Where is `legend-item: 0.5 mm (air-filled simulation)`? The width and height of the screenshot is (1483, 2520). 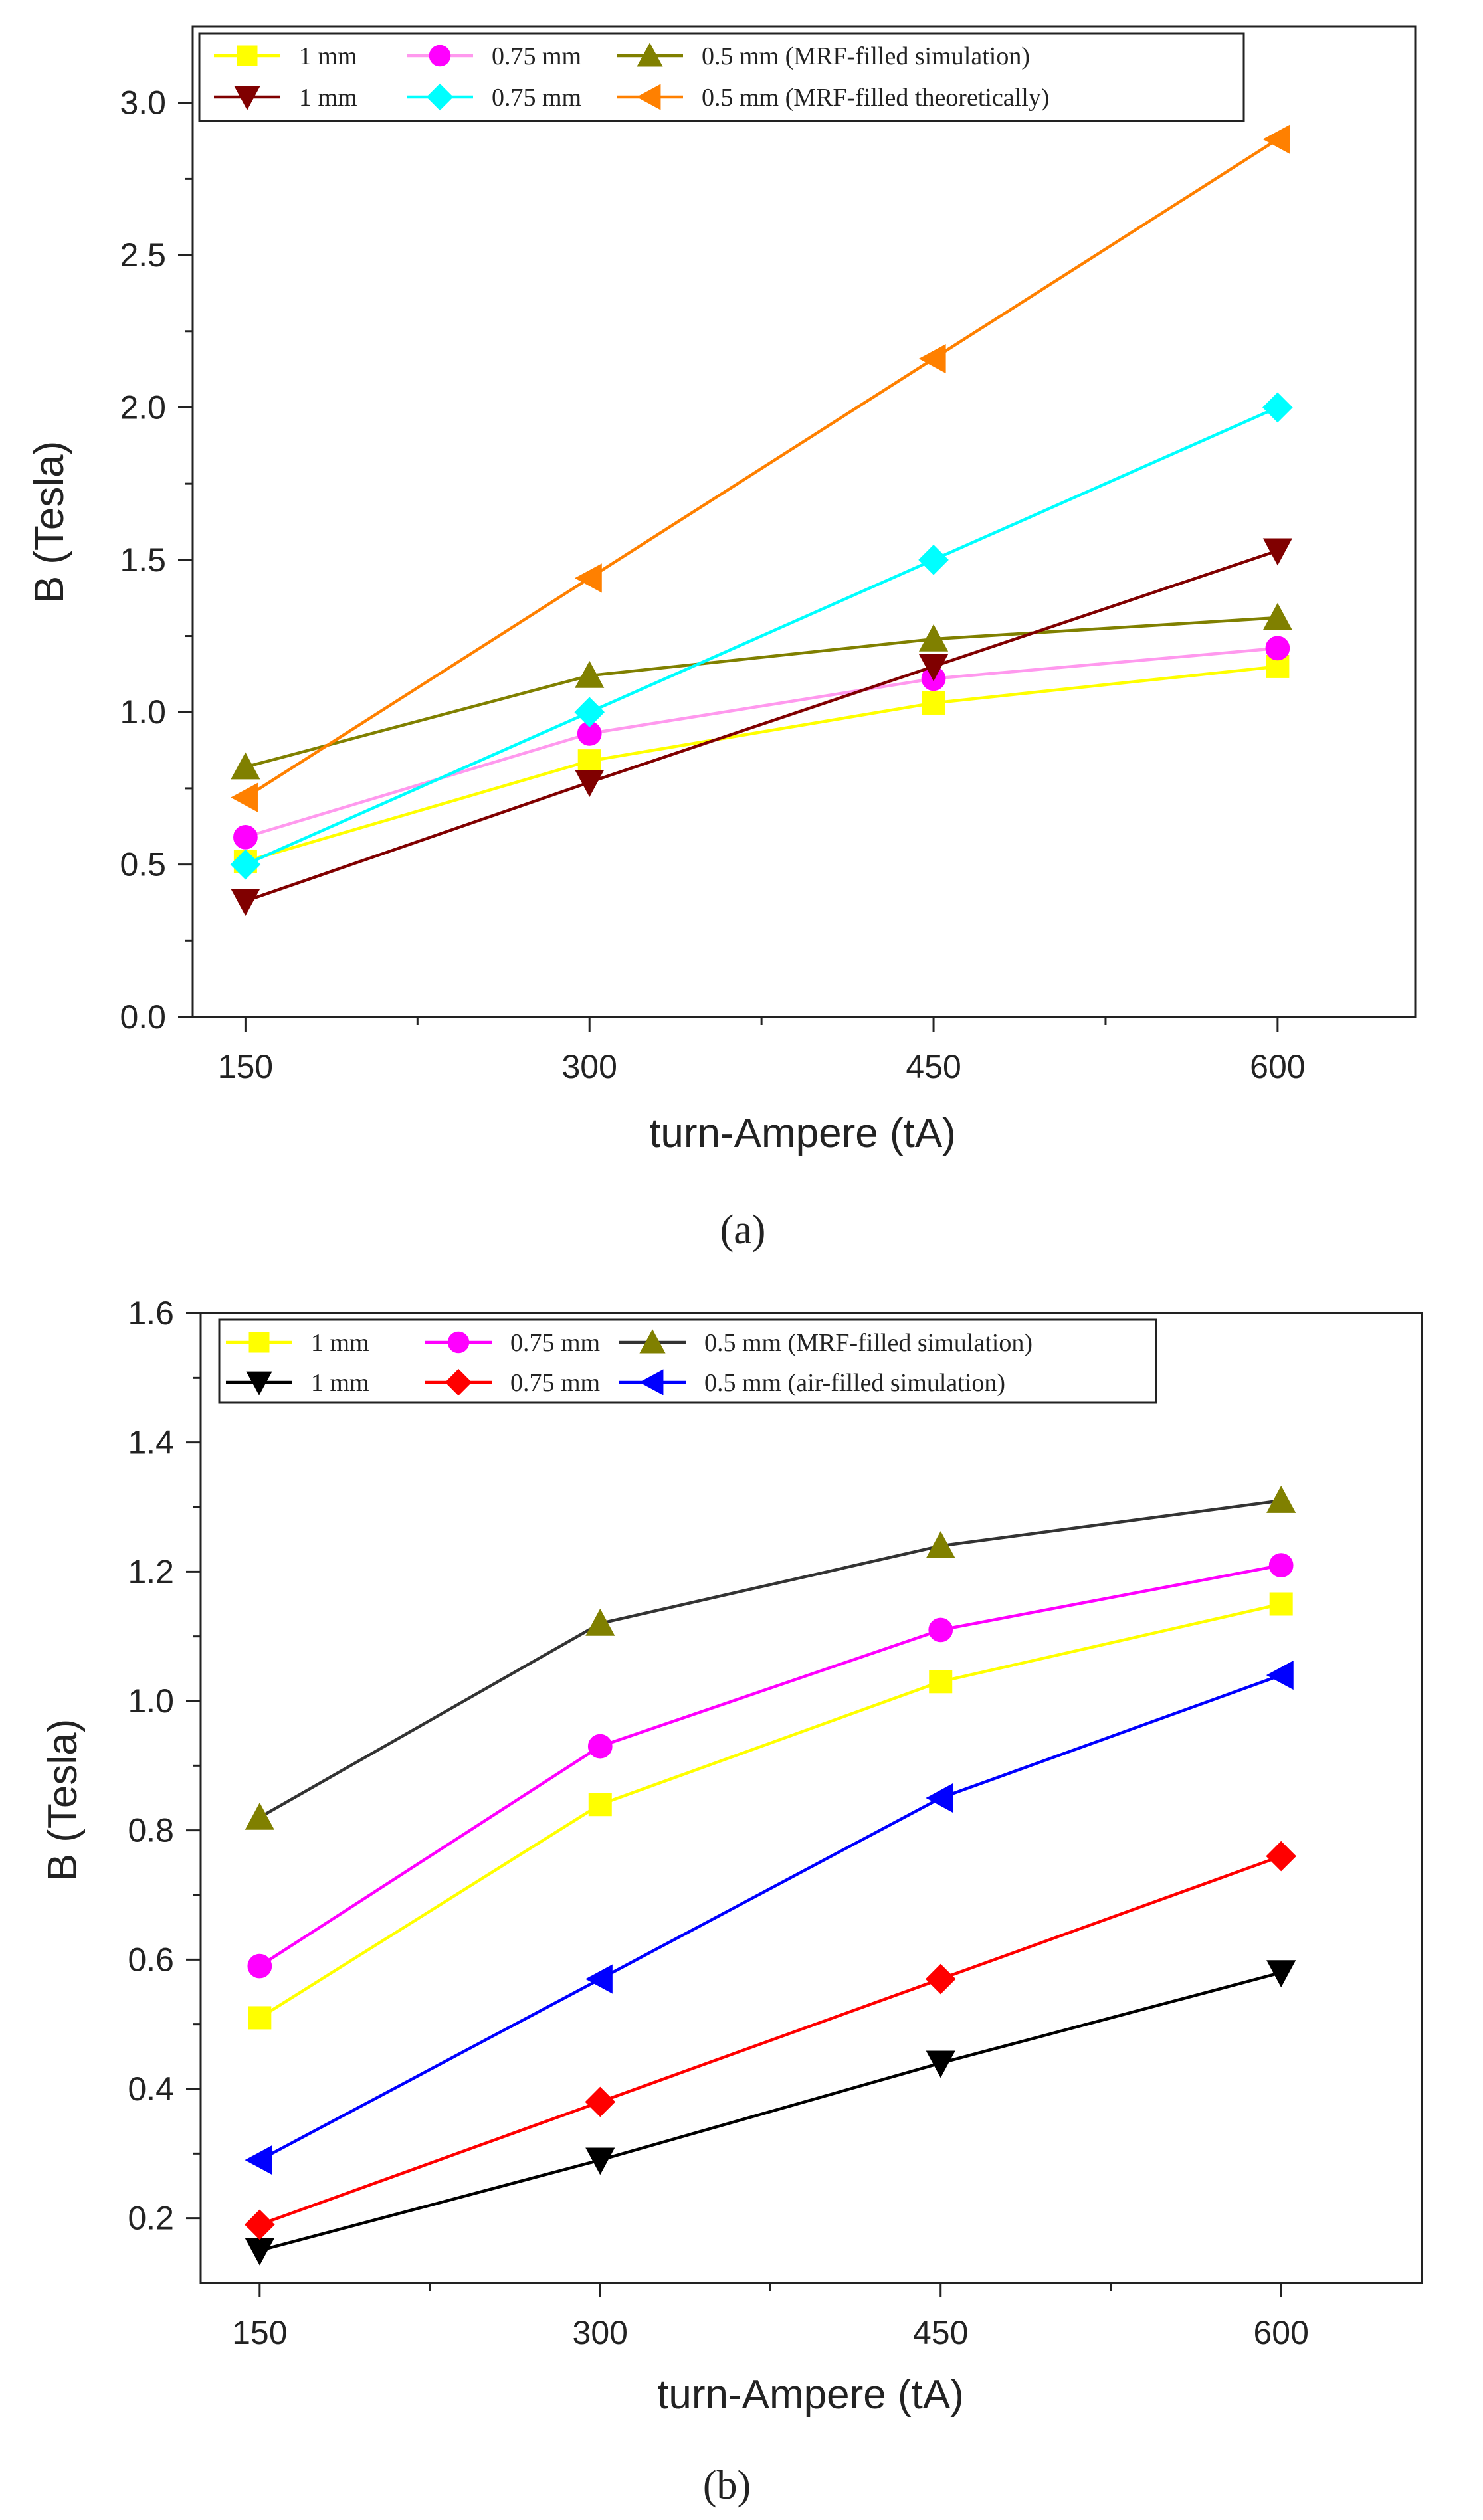
legend-item: 0.5 mm (air-filled simulation) is located at coordinates (812, 1383).